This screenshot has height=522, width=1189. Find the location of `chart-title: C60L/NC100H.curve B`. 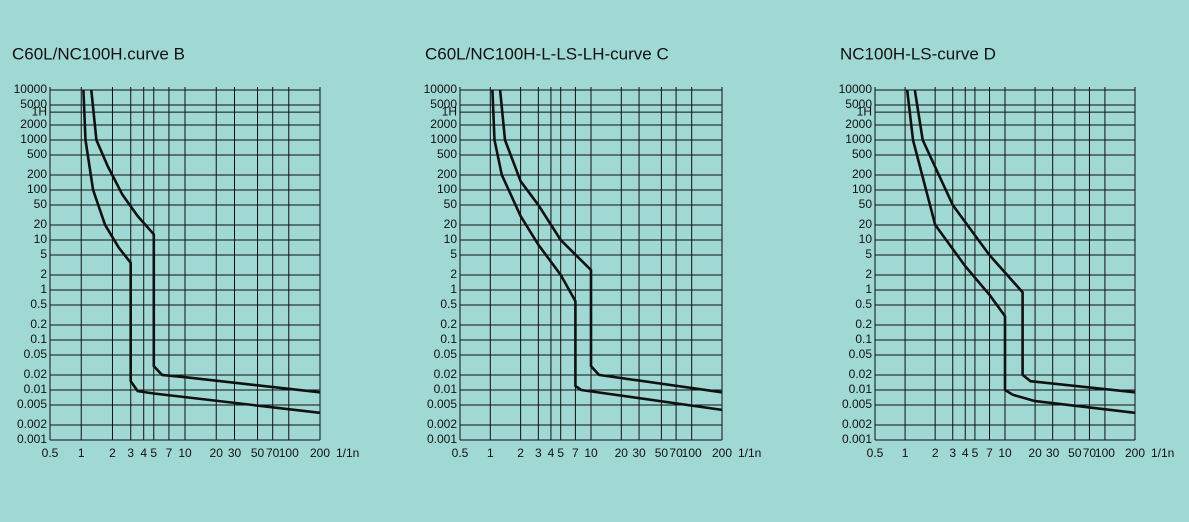

chart-title: C60L/NC100H.curve B is located at coordinates (98, 53).